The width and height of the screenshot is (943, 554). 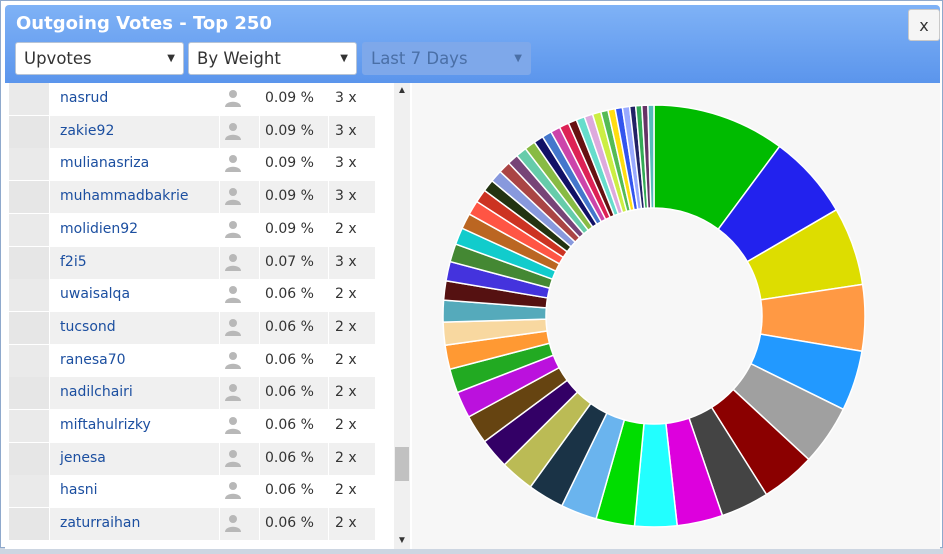 I want to click on voter-name-link: nadilchairi, so click(x=96, y=392).